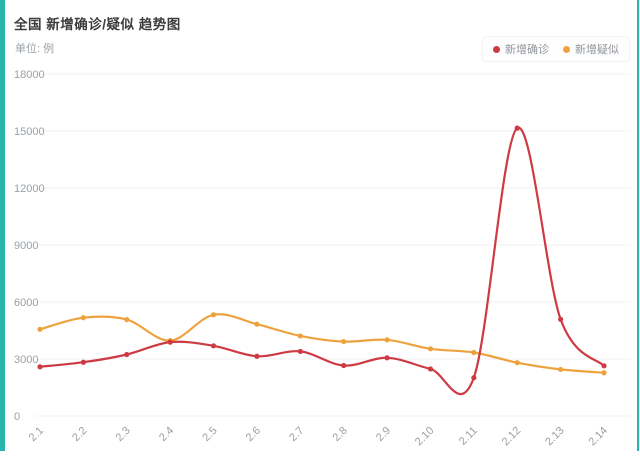 The height and width of the screenshot is (456, 640). I want to click on x-axis-label: 2.4, so click(166, 434).